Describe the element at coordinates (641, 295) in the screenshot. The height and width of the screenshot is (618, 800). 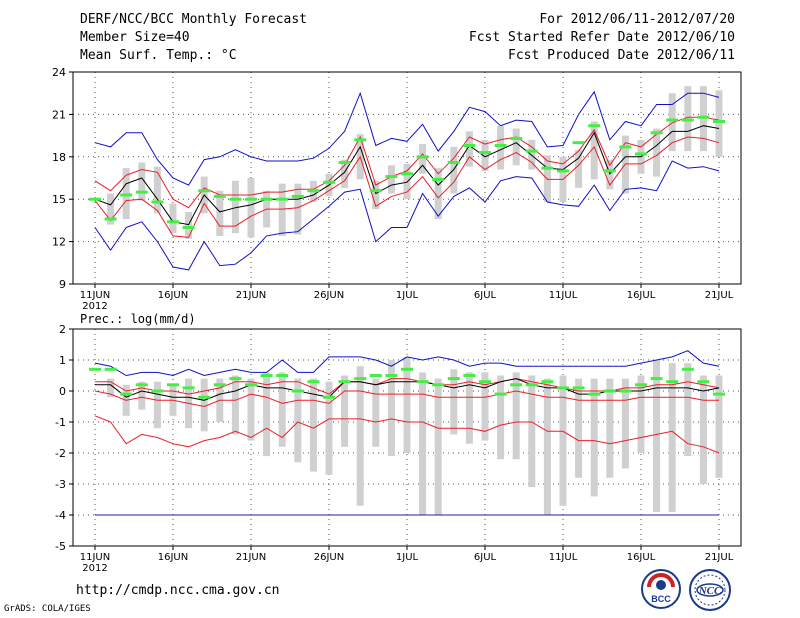
I see `temperature-xtick-label: 16JUL` at that location.